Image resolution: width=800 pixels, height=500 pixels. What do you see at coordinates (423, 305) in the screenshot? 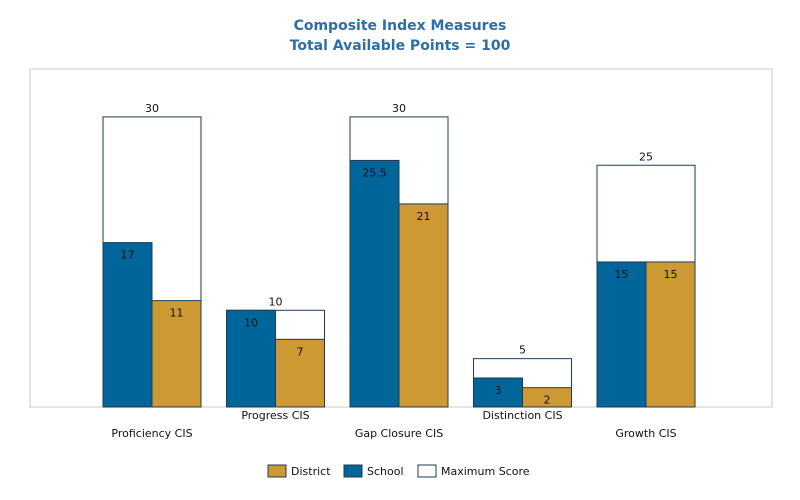
I see `bar-district-gap-closure-cis` at bounding box center [423, 305].